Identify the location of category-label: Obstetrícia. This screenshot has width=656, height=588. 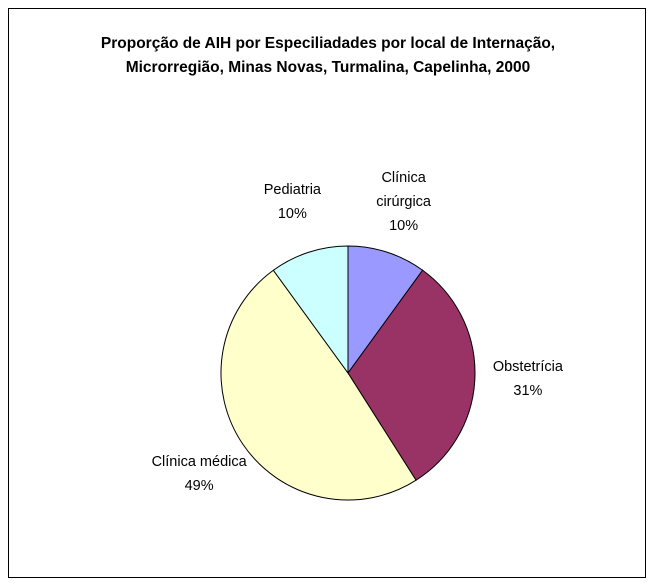
(527, 366).